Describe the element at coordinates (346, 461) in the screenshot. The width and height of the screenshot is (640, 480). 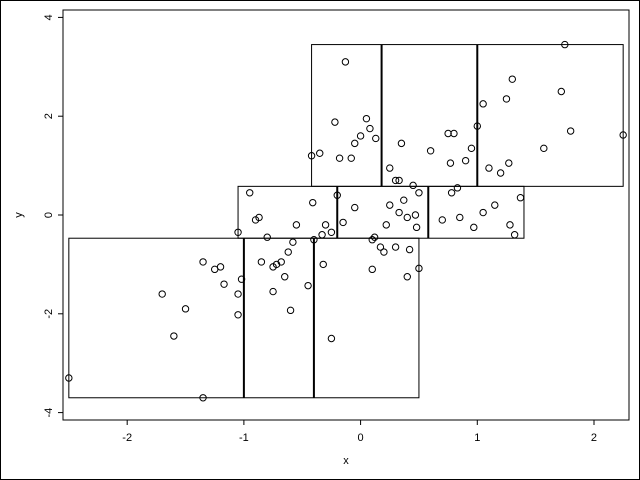
I see `x-axis-title: x` at that location.